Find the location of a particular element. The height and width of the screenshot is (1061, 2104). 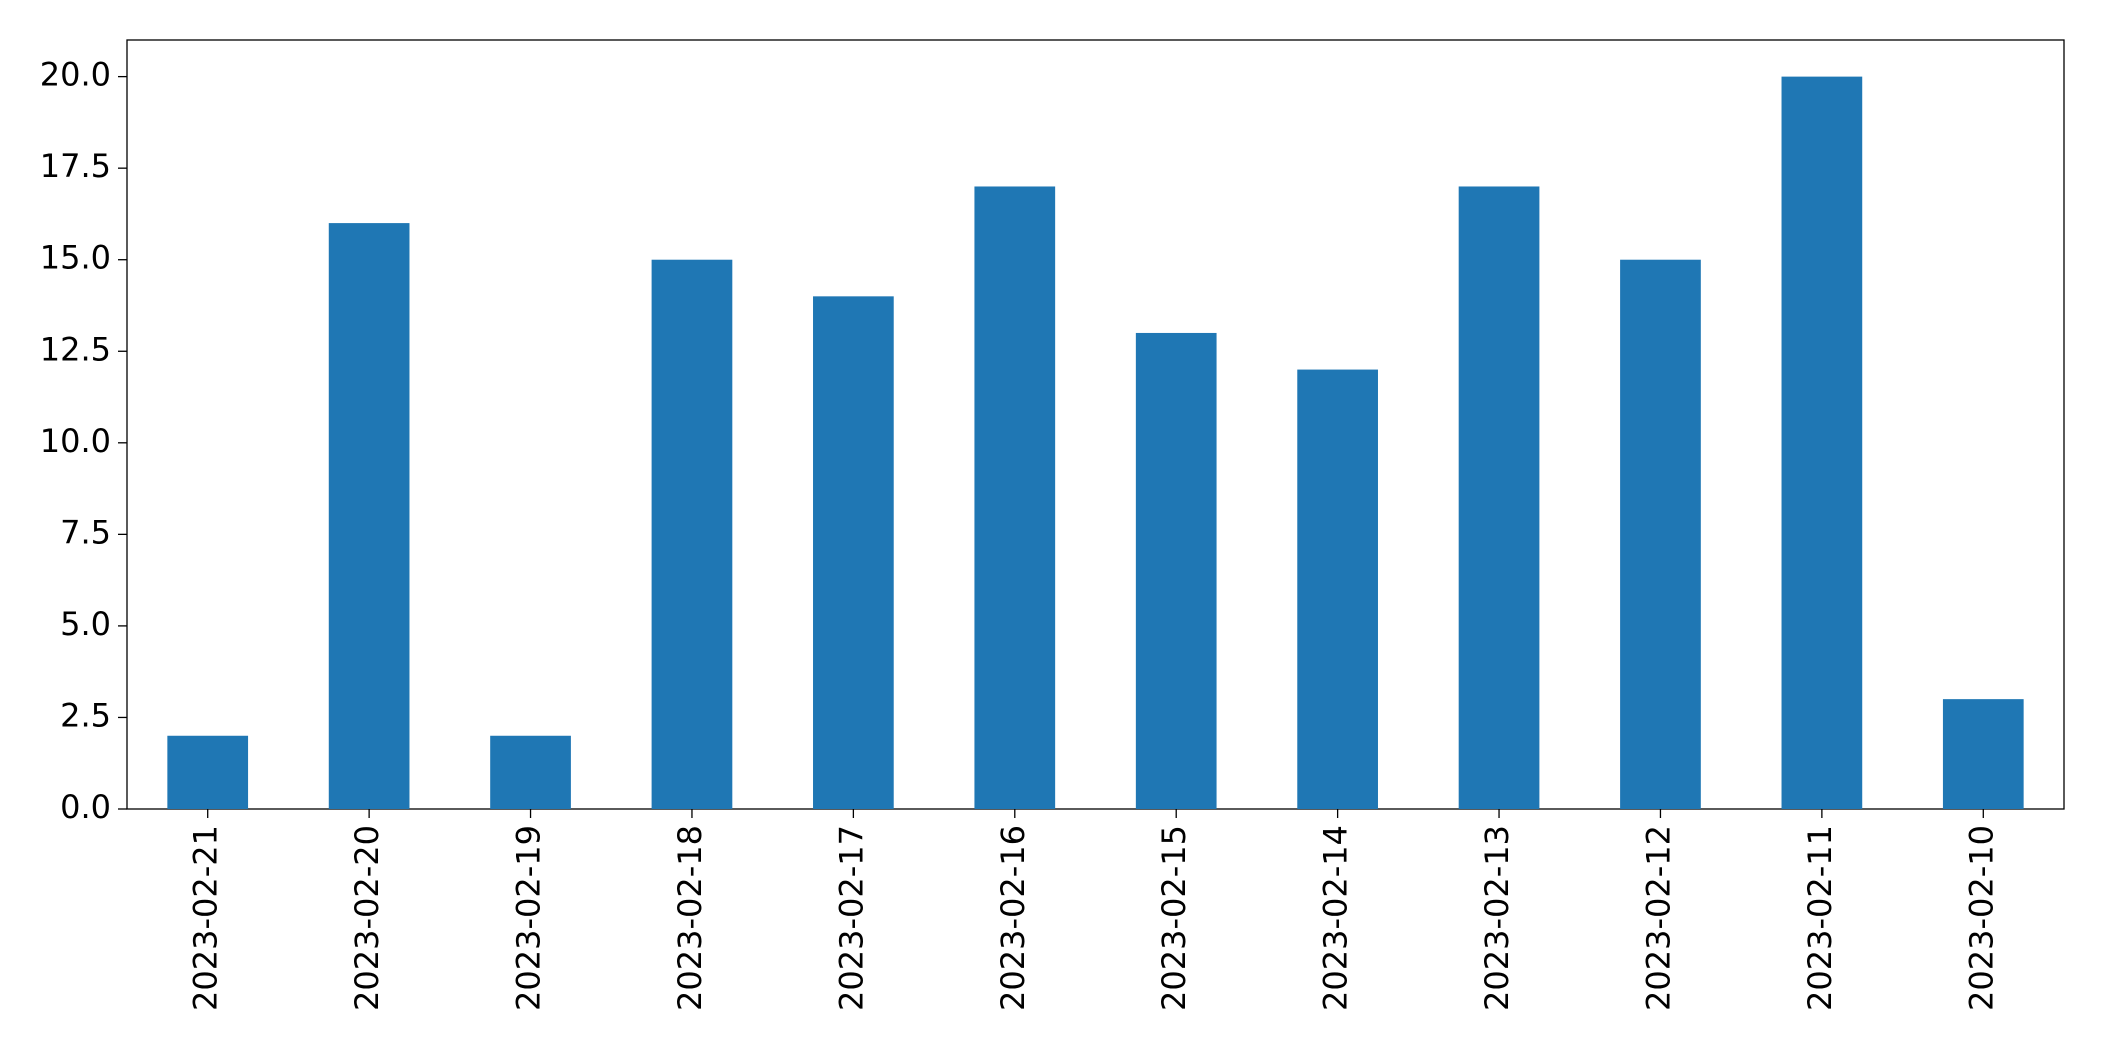

y-tick-label: 2.5 is located at coordinates (85, 715).